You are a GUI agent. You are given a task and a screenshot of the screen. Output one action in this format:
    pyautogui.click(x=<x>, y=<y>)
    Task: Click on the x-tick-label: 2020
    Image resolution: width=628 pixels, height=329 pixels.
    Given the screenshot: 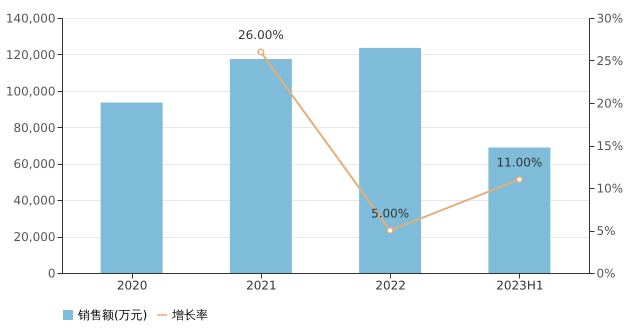 What is the action you would take?
    pyautogui.click(x=132, y=285)
    